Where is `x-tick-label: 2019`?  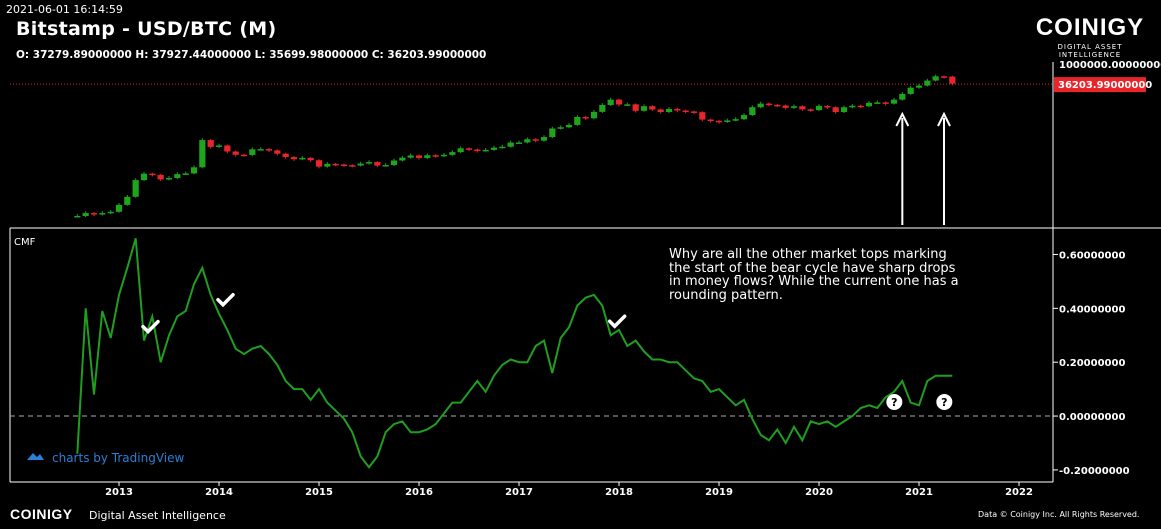 x-tick-label: 2019 is located at coordinates (719, 492).